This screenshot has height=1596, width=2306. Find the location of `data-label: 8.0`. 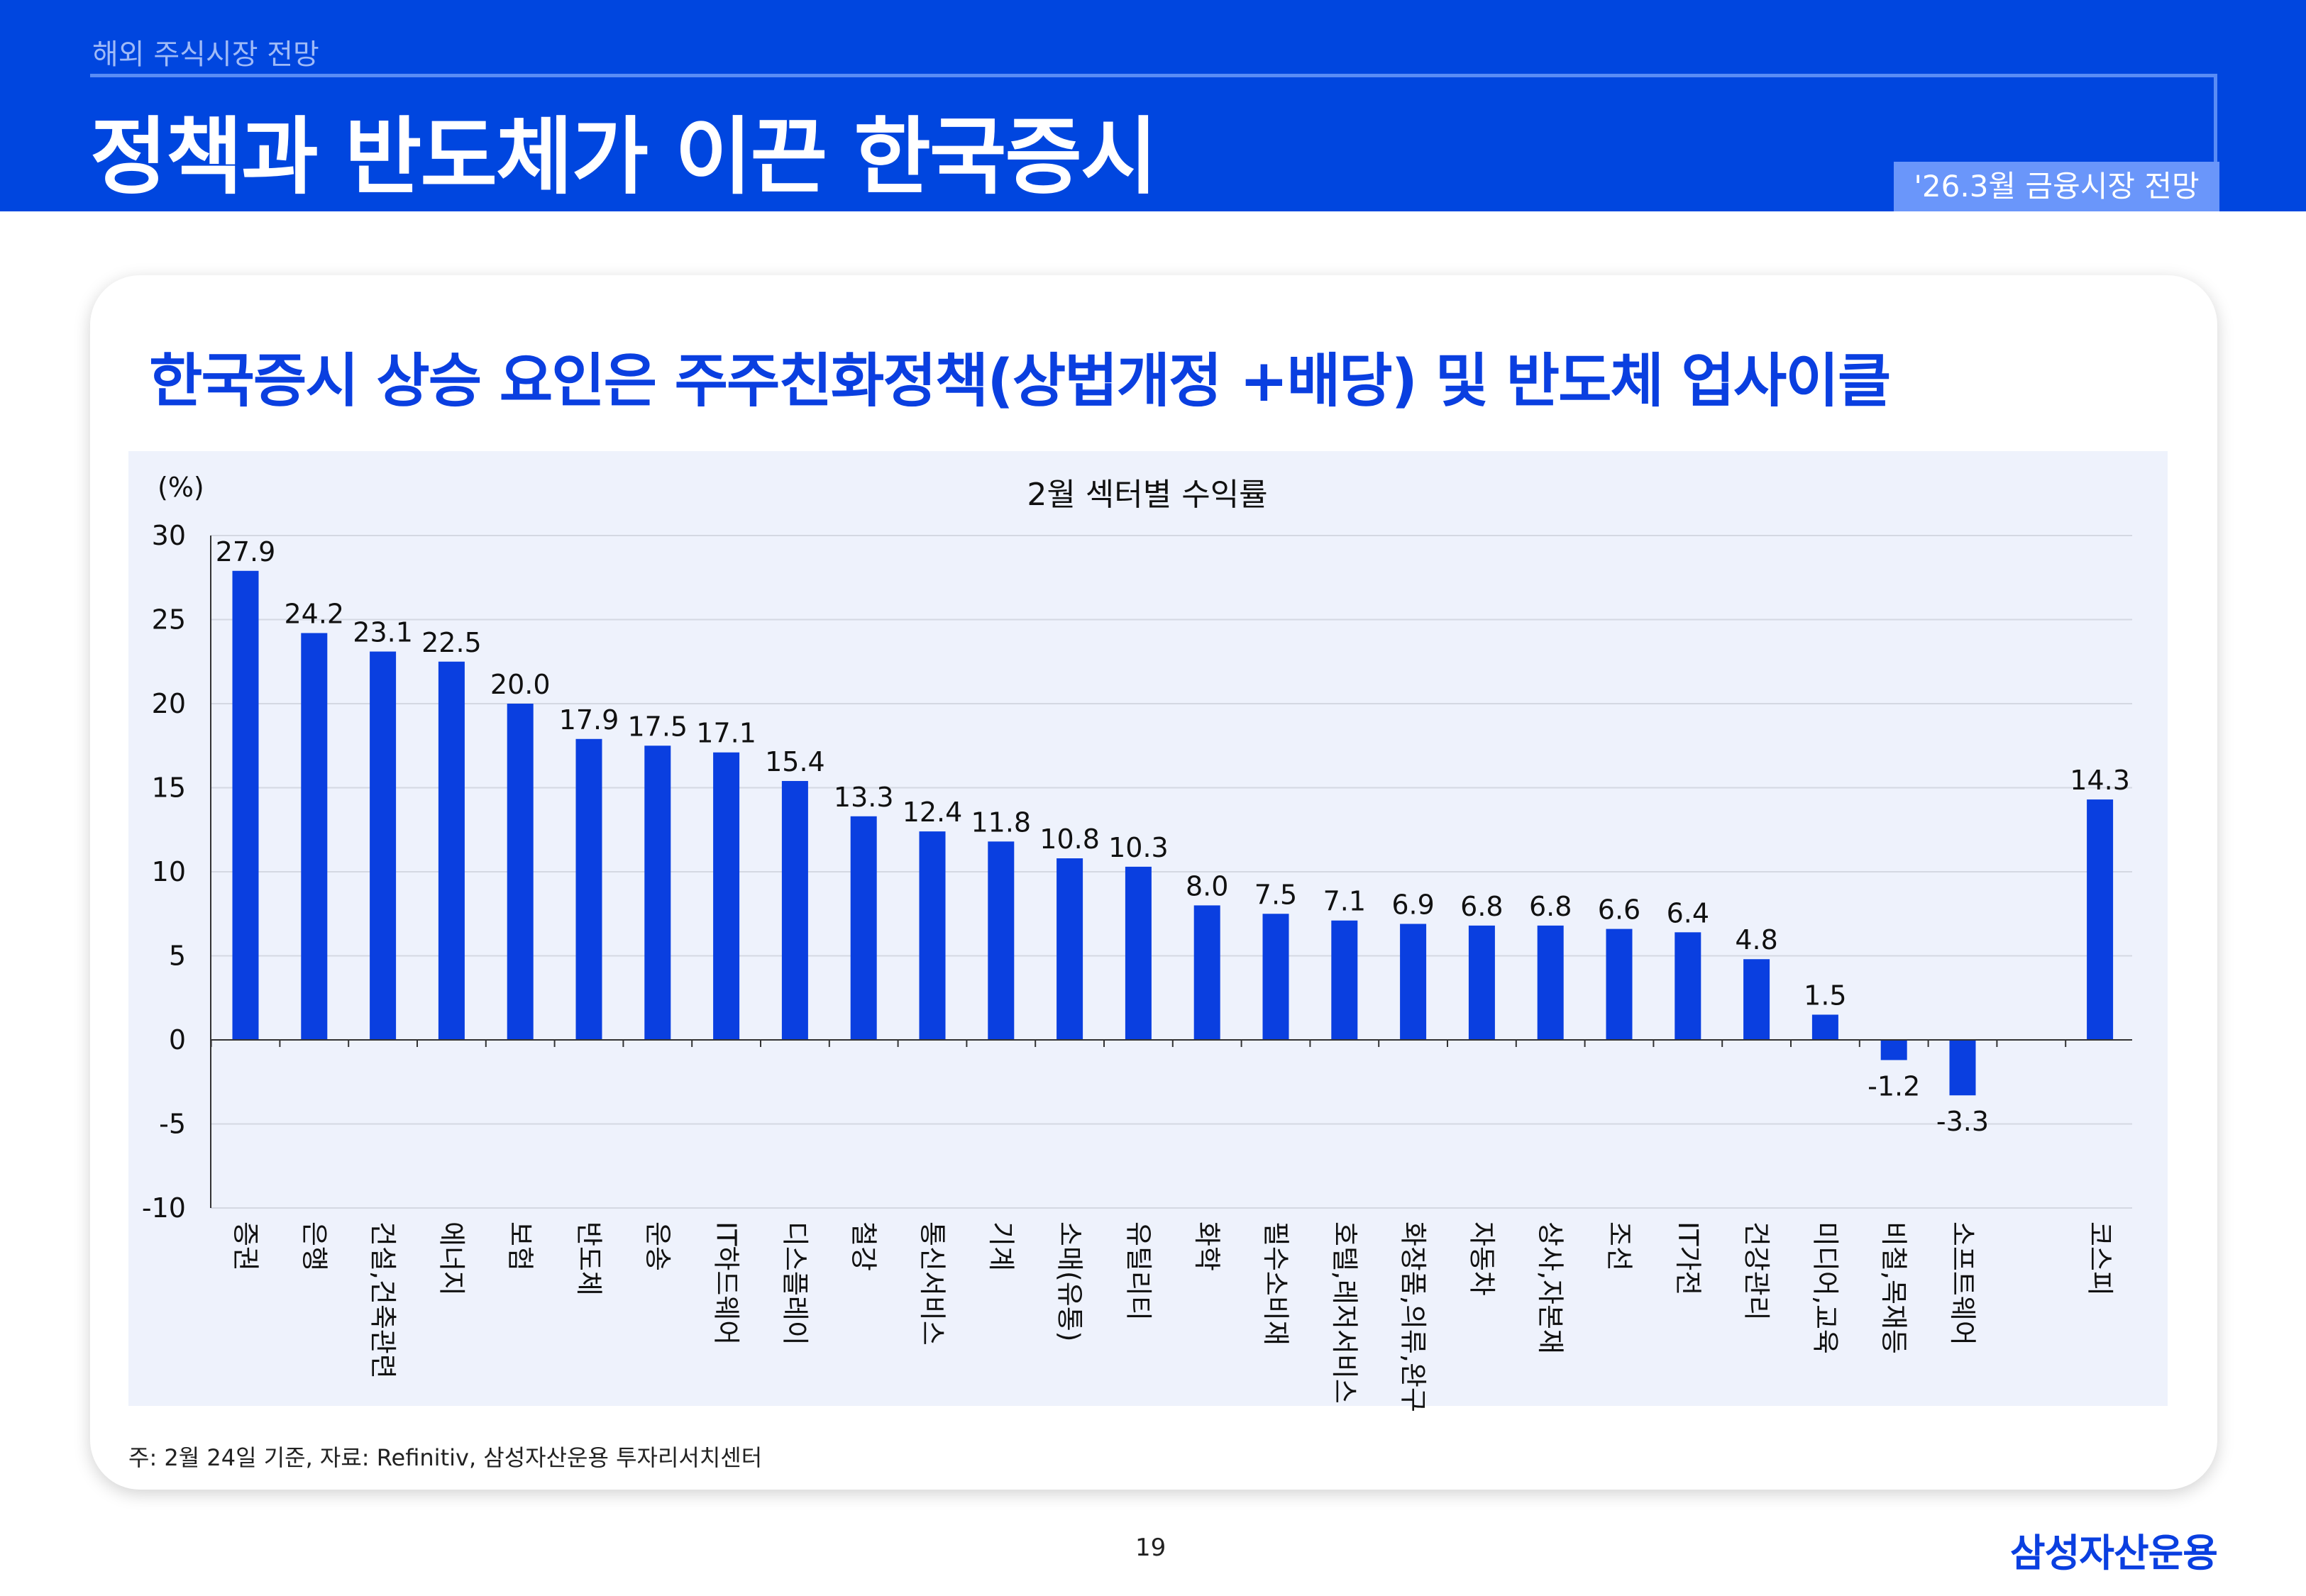

data-label: 8.0 is located at coordinates (1207, 886).